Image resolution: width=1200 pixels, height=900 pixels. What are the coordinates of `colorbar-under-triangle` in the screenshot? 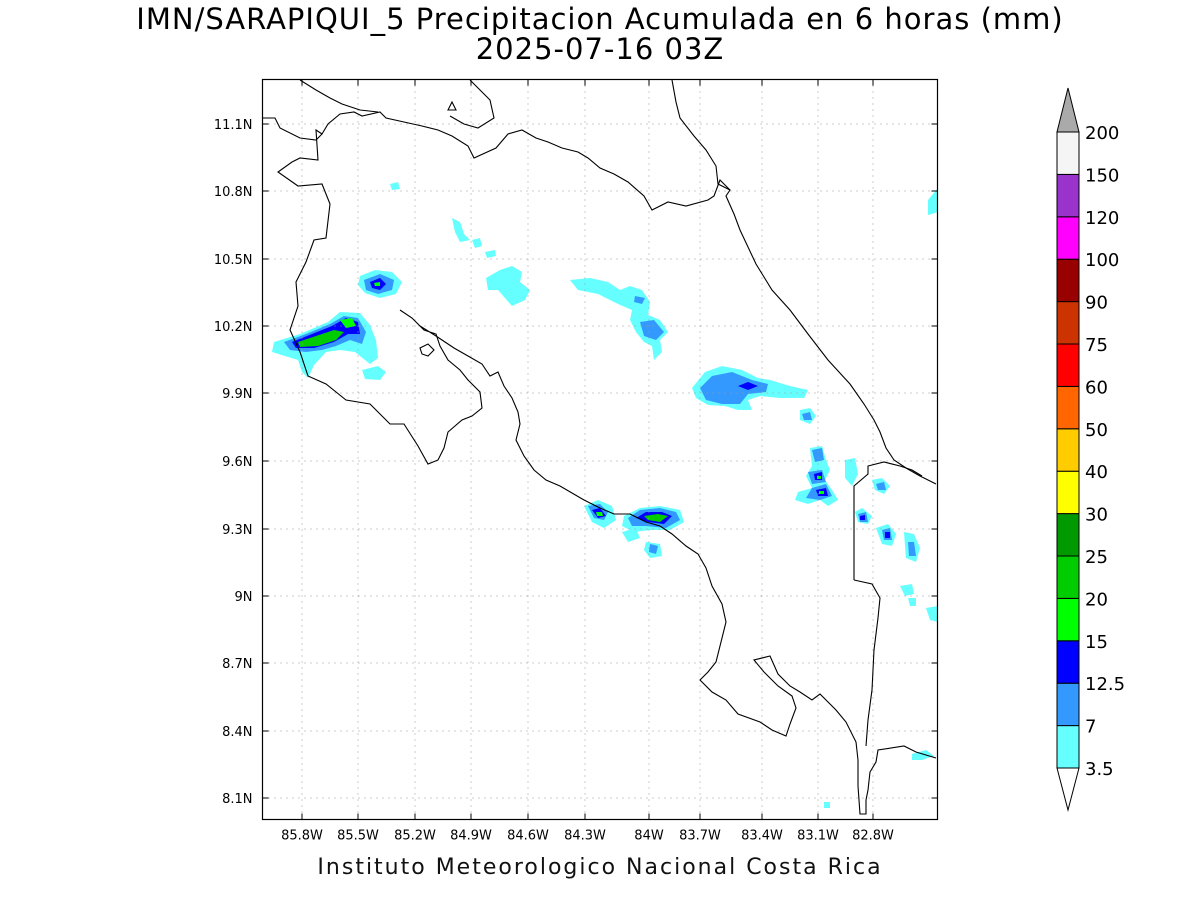 It's located at (1068, 789).